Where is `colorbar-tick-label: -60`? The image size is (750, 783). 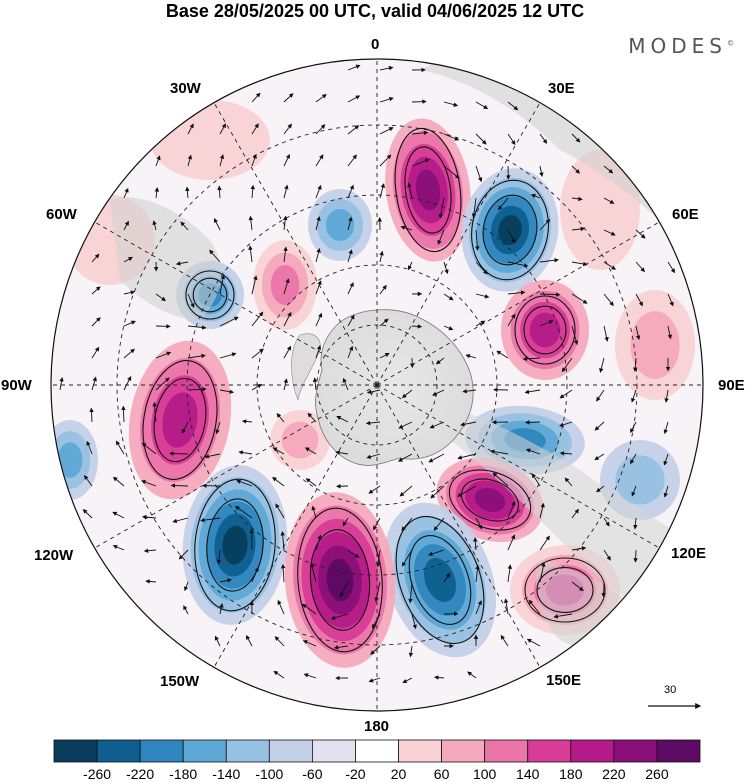
colorbar-tick-label: -60 is located at coordinates (312, 774).